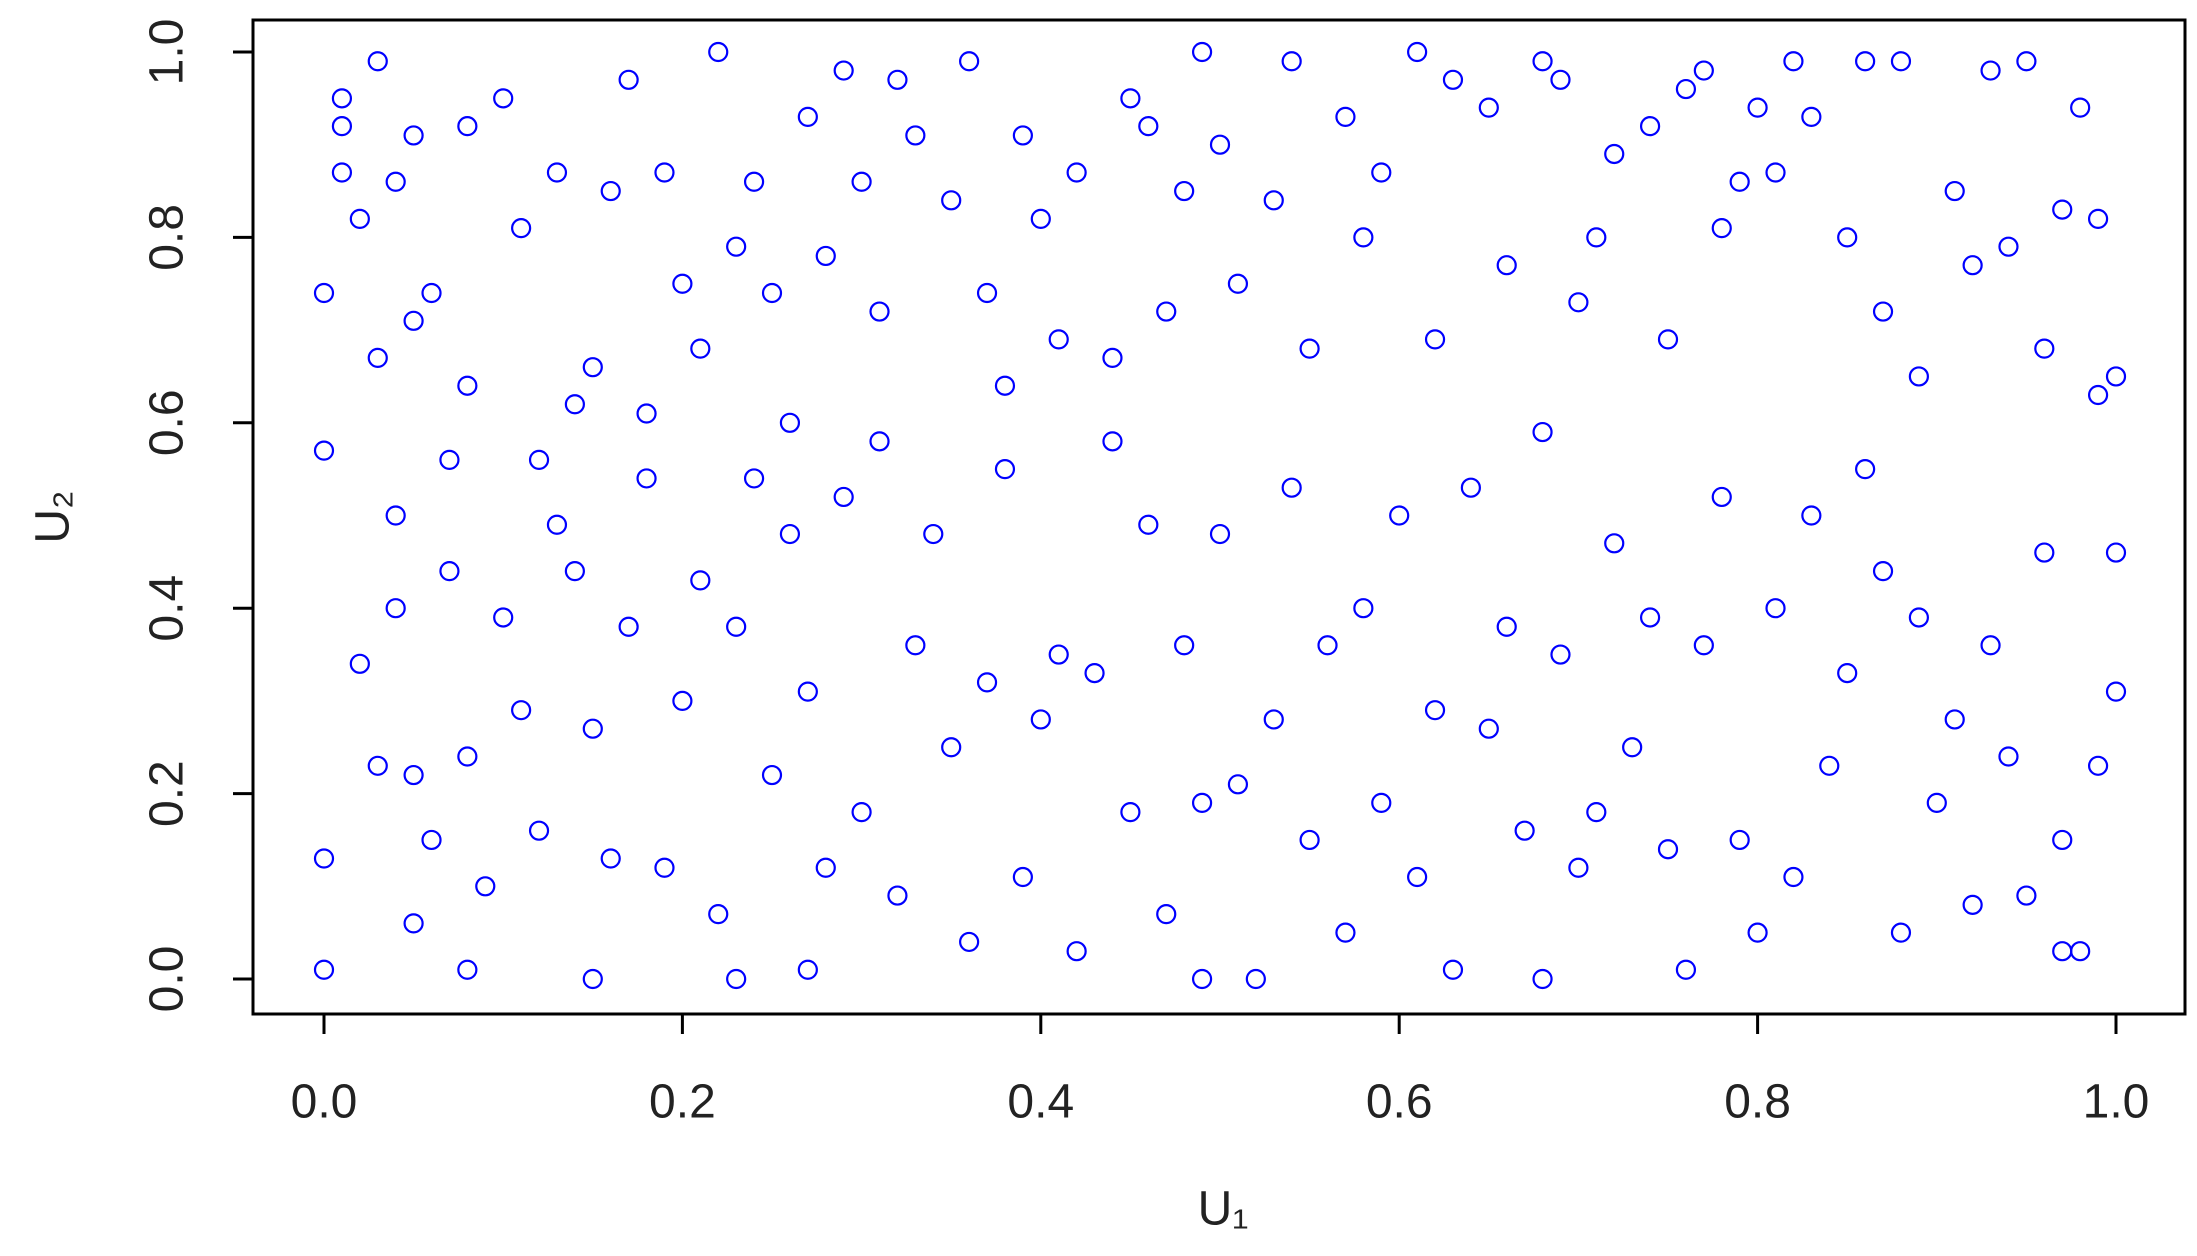 This screenshot has width=2197, height=1256. I want to click on x-tick-label: 0.6, so click(1399, 1102).